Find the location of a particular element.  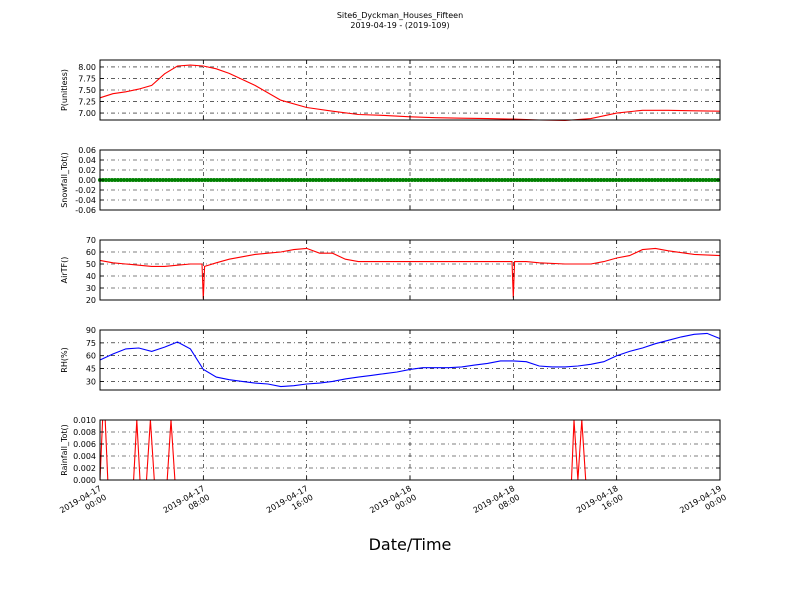

y-tick-label: 70 is located at coordinates (91, 240).